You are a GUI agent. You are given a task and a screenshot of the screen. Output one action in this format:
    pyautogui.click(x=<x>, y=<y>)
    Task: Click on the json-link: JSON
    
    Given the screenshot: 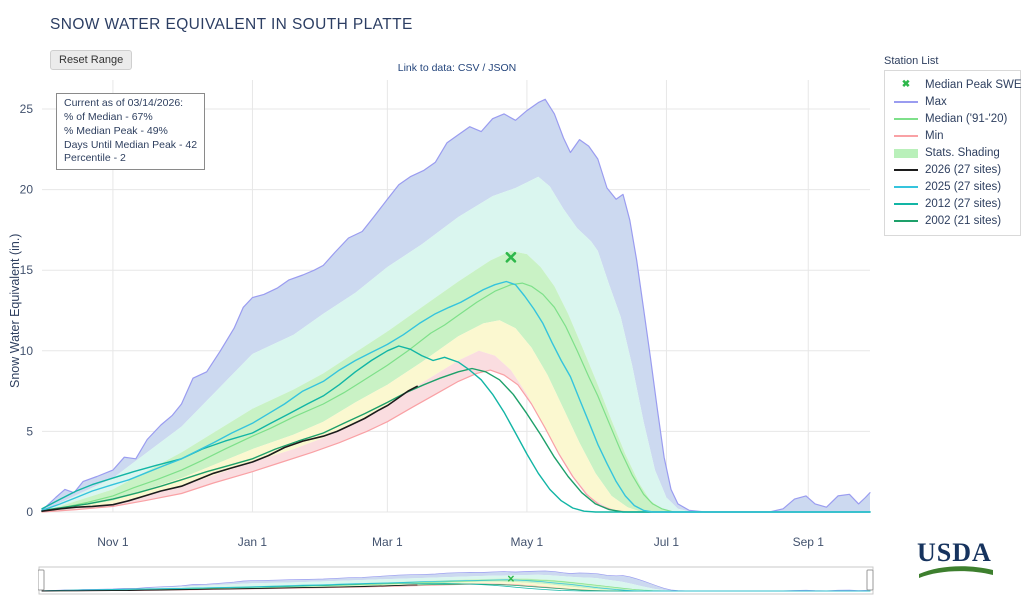 What is the action you would take?
    pyautogui.click(x=502, y=68)
    